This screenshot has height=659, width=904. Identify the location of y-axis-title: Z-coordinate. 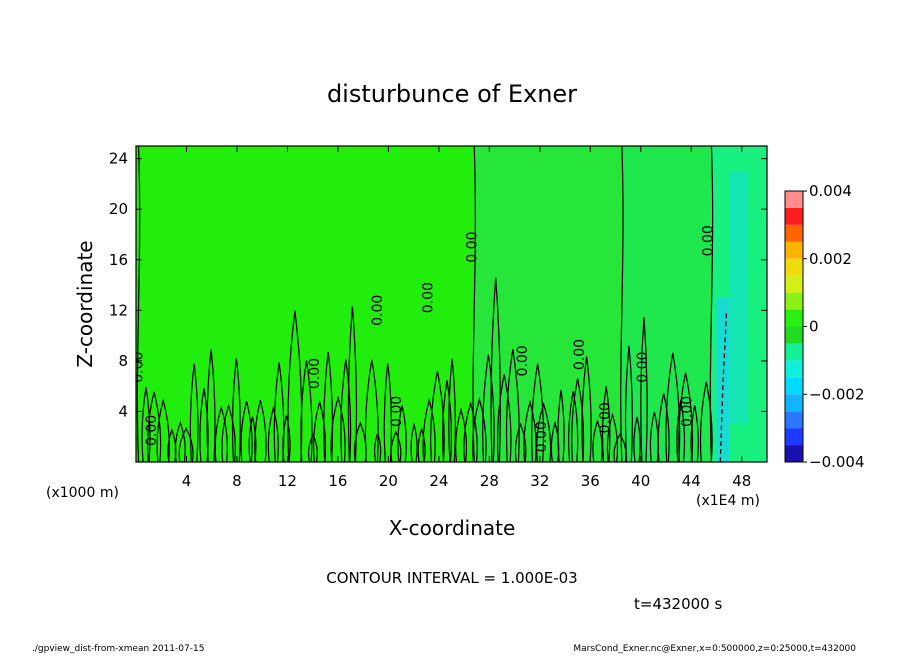
(85, 303).